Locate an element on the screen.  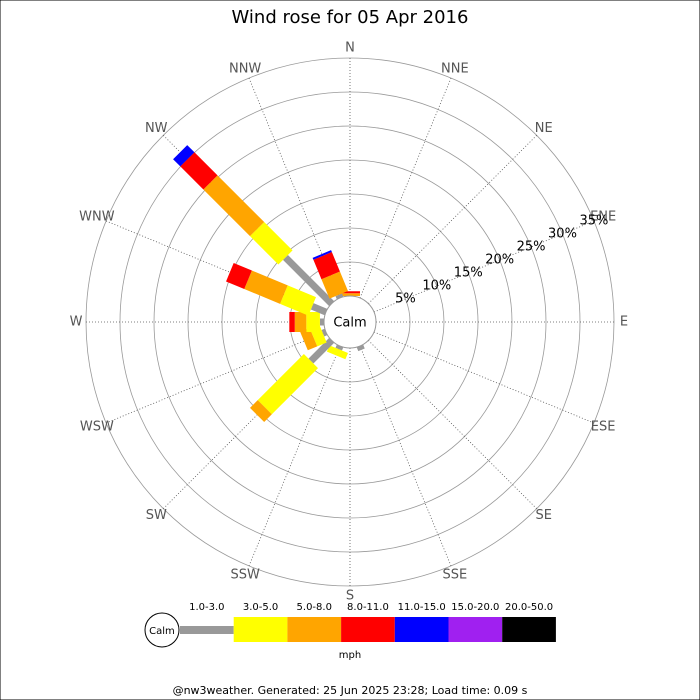
chart-title: Wind rose for 05 Apr 2016 is located at coordinates (350, 17).